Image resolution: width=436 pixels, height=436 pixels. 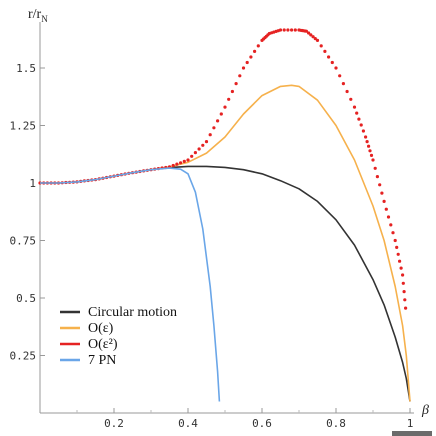 What do you see at coordinates (26, 68) in the screenshot?
I see `y-tick-label: 1.5` at bounding box center [26, 68].